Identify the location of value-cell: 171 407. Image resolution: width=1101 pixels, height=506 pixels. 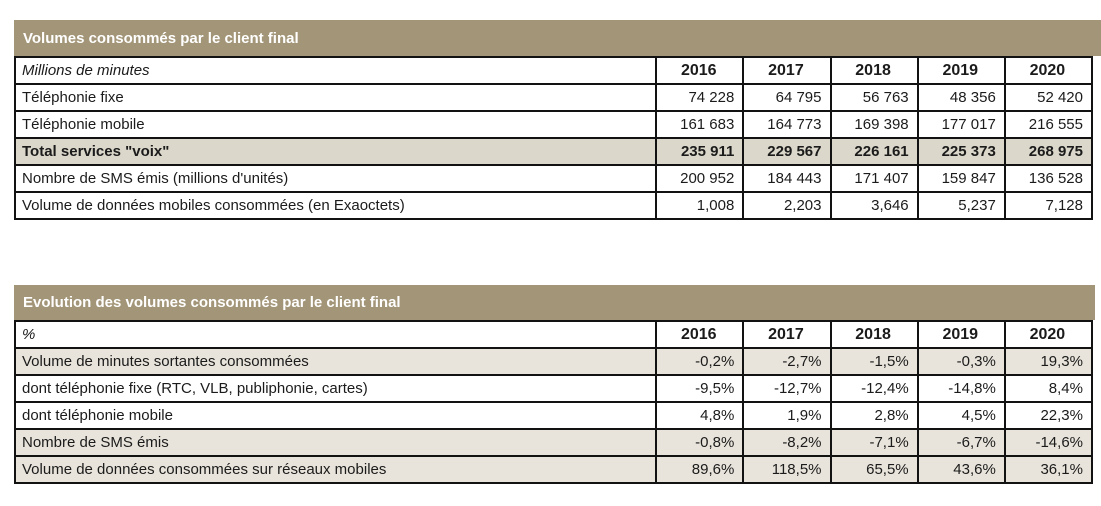
(874, 178).